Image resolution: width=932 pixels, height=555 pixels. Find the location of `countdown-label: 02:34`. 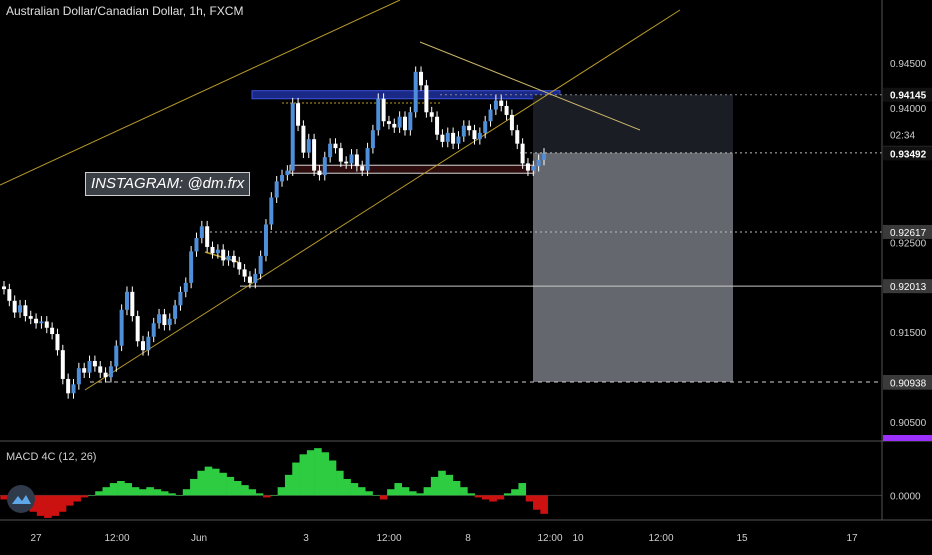

countdown-label: 02:34 is located at coordinates (902, 135).